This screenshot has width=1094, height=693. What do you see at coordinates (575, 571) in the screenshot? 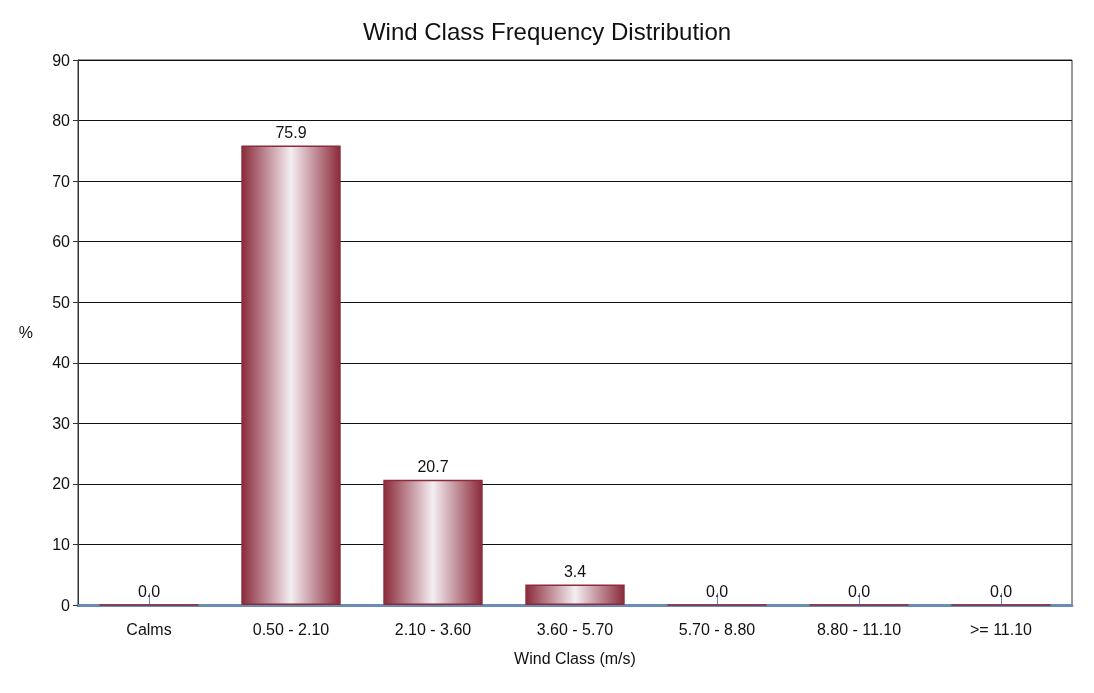
I see `data-label: 3.4` at bounding box center [575, 571].